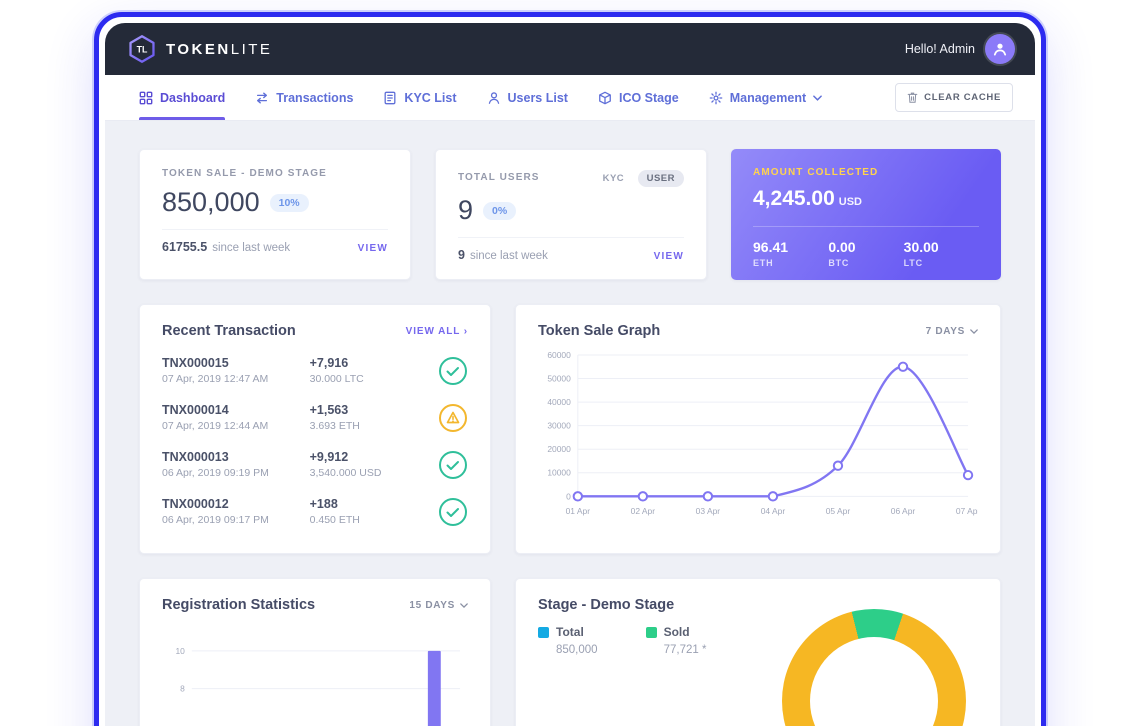 The image size is (1140, 726). Describe the element at coordinates (912, 97) in the screenshot. I see `trash-icon` at that location.